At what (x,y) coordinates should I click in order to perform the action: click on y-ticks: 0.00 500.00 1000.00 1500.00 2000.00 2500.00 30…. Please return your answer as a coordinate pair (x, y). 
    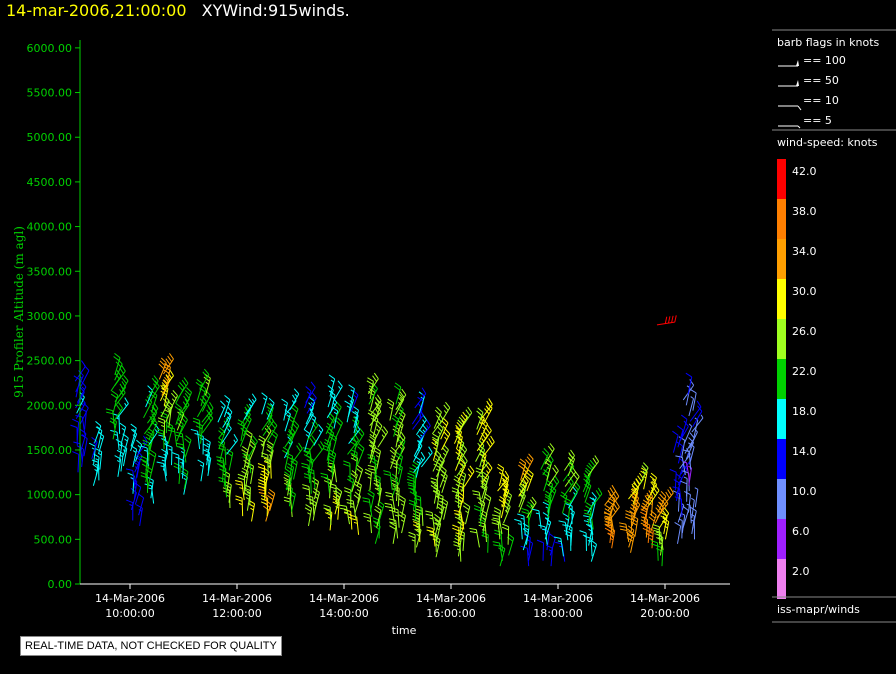
    Looking at the image, I should click on (53, 316).